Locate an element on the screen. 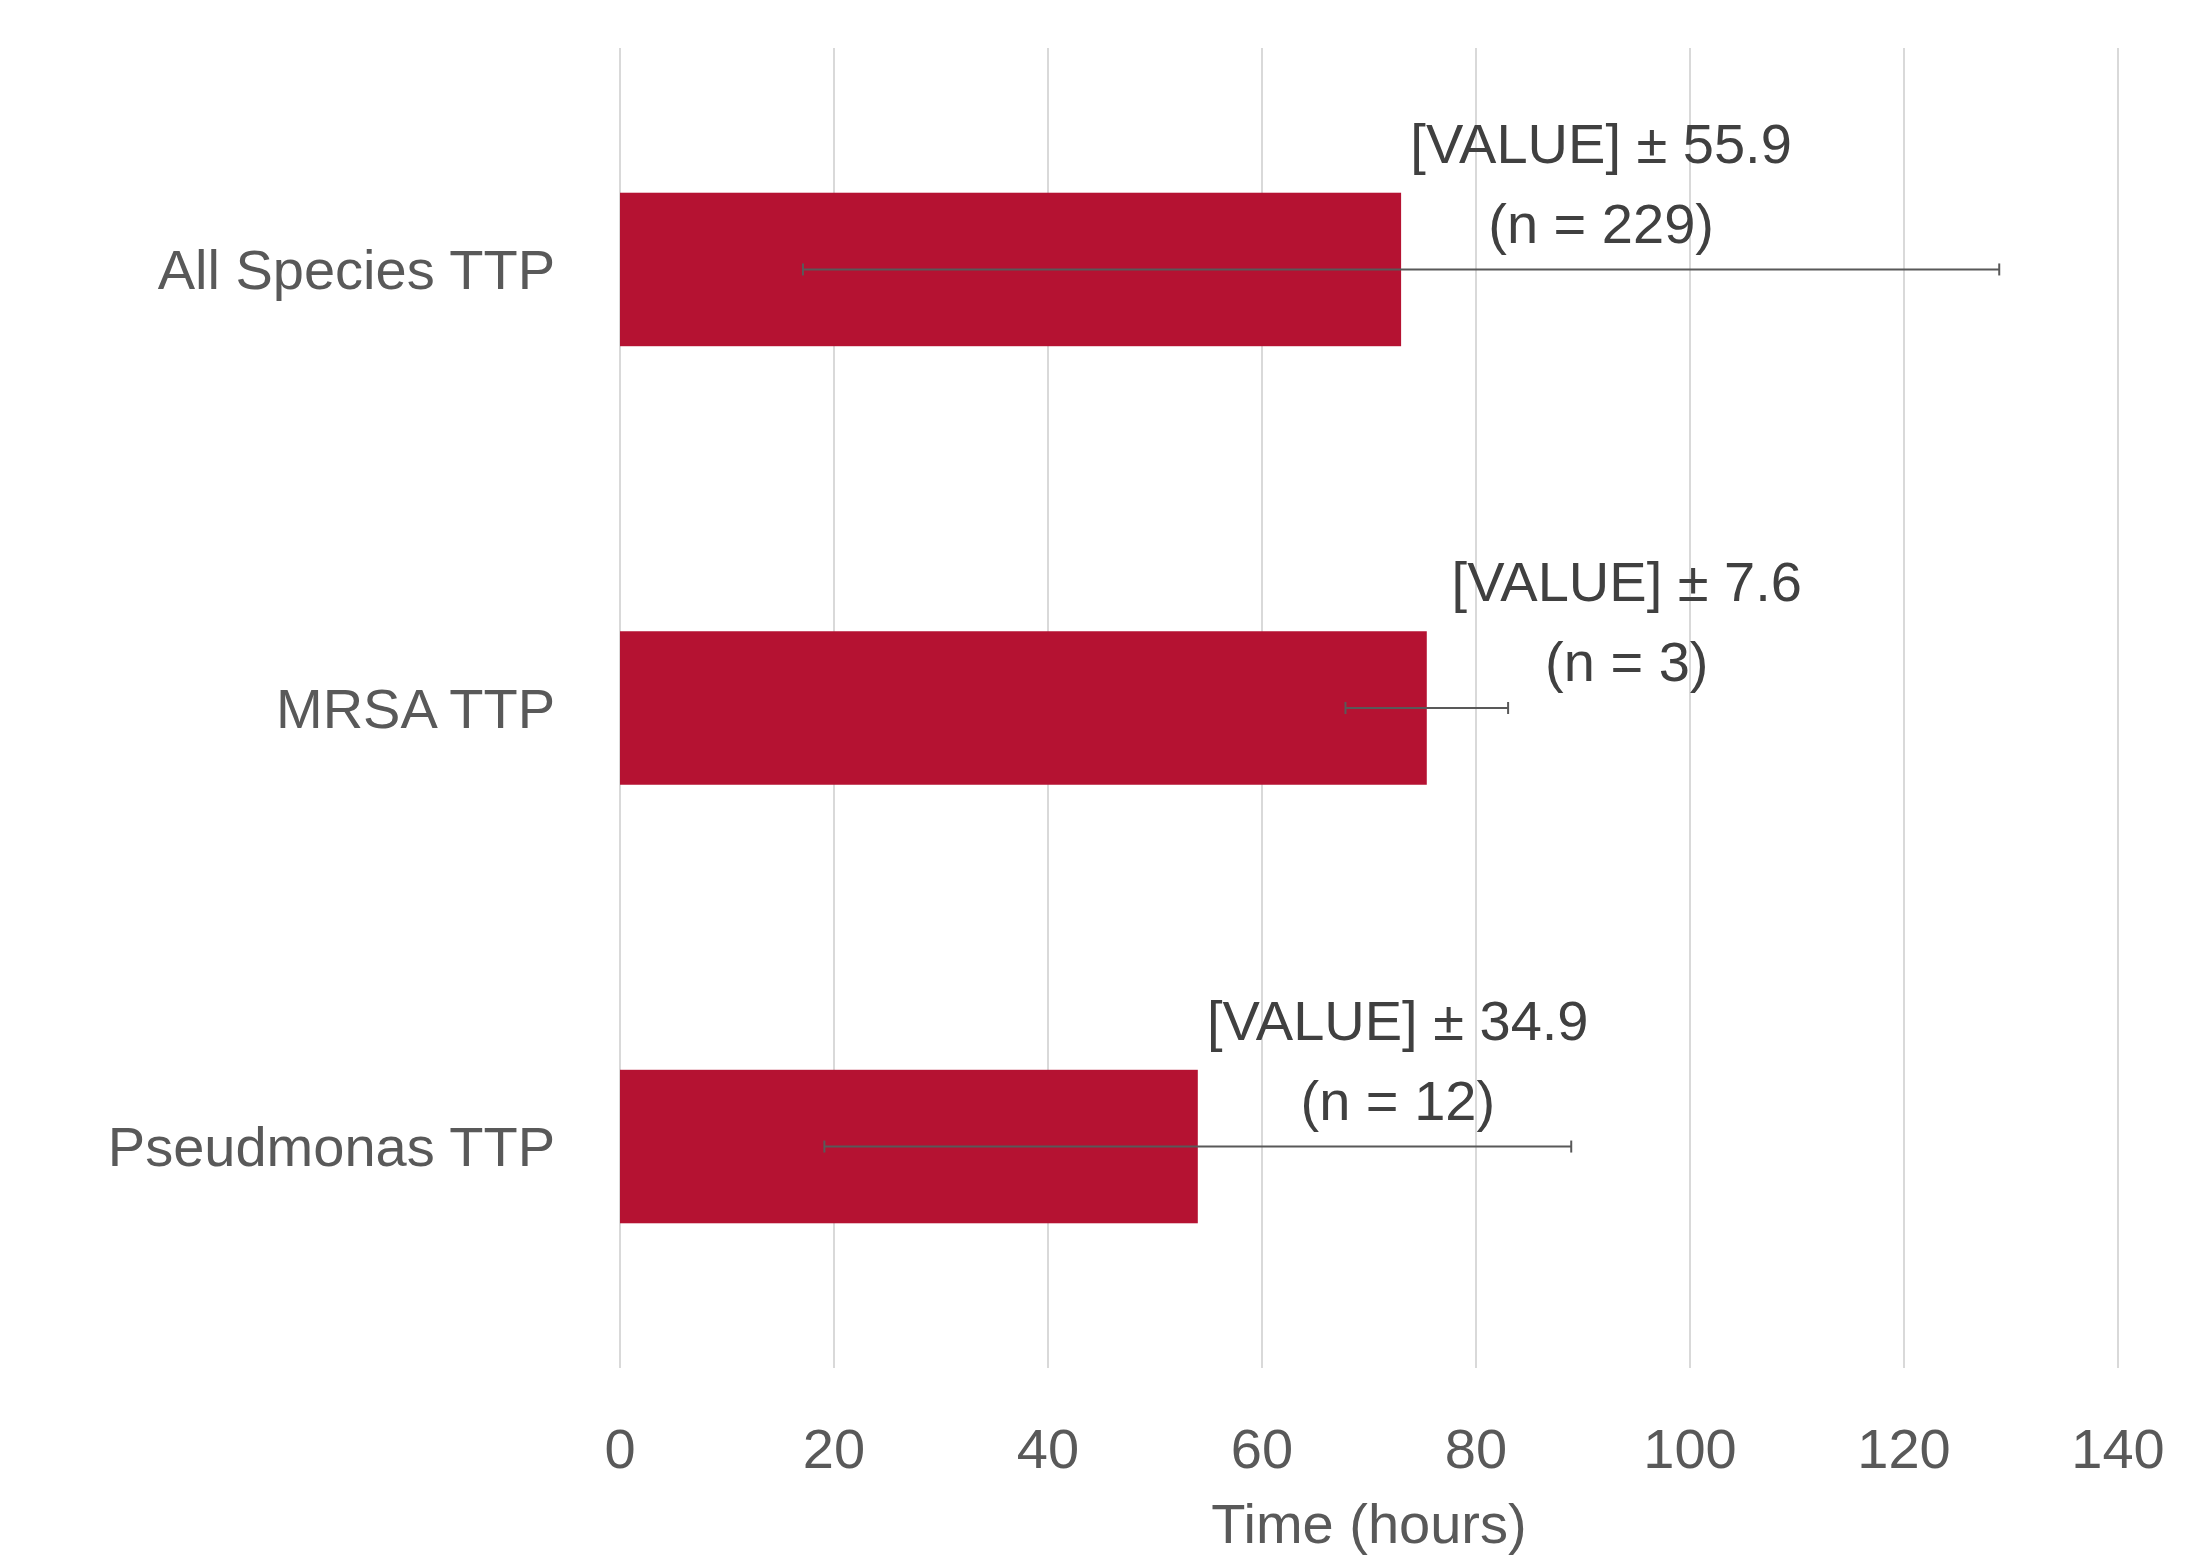  y-tick-label: MRSA TTP is located at coordinates (415, 708).